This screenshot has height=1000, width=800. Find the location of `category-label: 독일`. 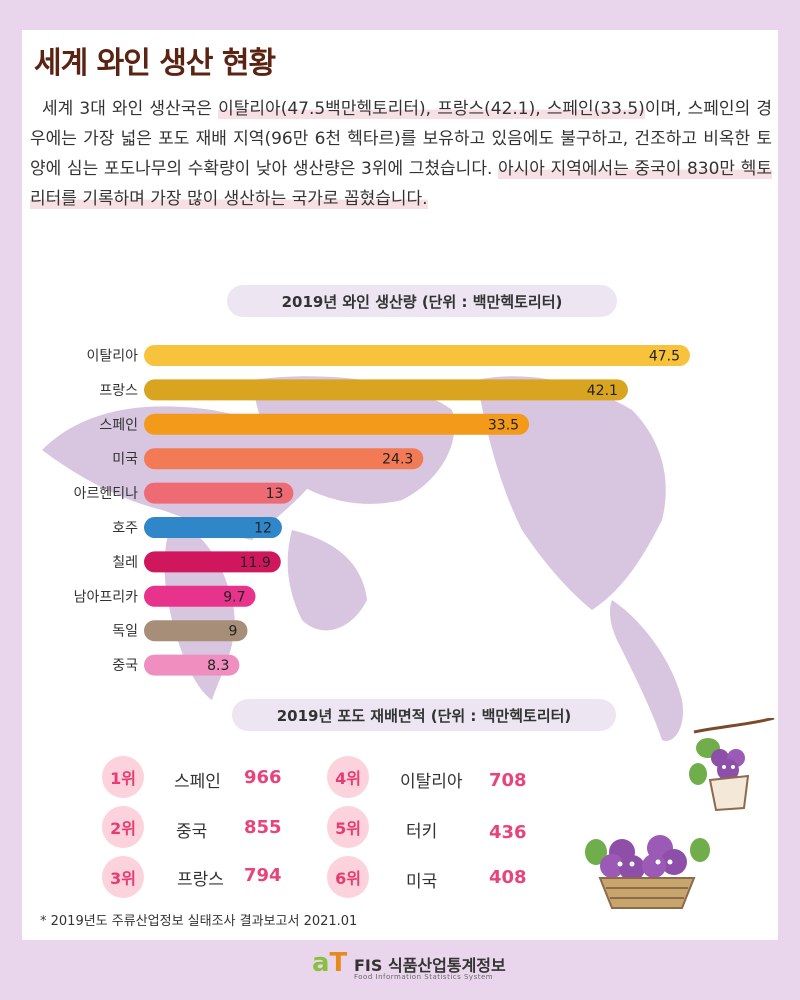

category-label: 독일 is located at coordinates (125, 632).